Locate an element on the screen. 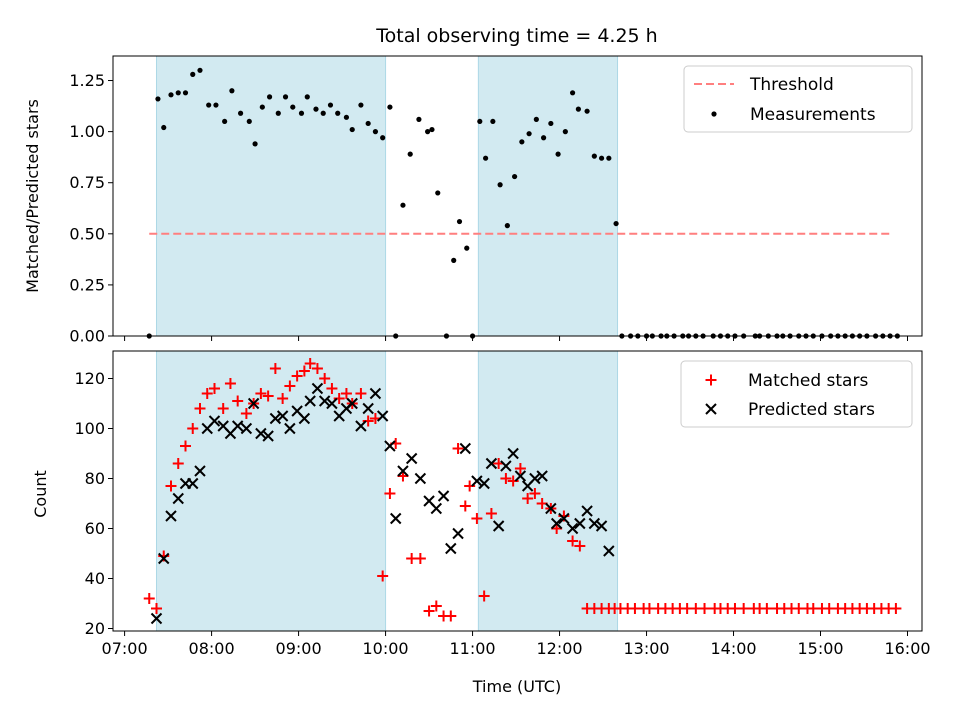 The image size is (960, 720). count-panel-ylabel: Count is located at coordinates (40, 494).